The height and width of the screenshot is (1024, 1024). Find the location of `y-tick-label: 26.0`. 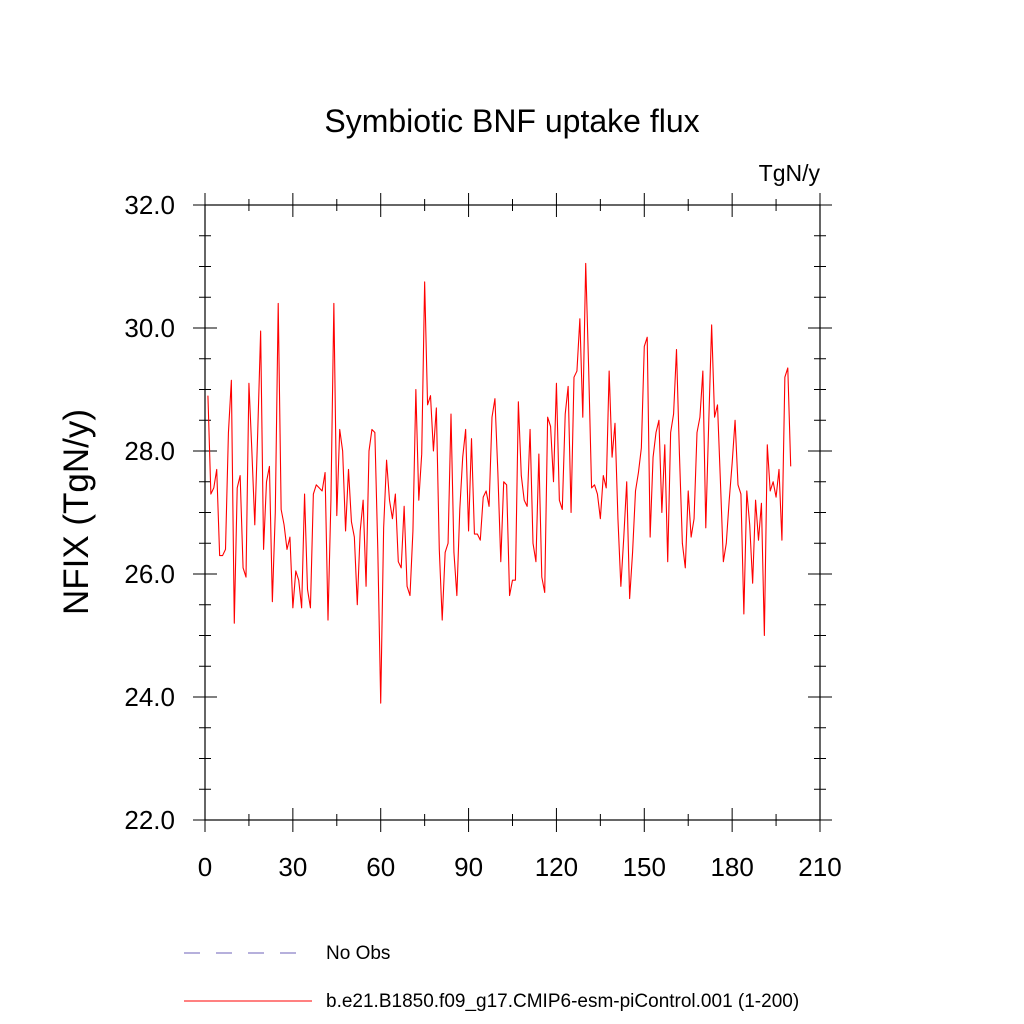

y-tick-label: 26.0 is located at coordinates (149, 574).